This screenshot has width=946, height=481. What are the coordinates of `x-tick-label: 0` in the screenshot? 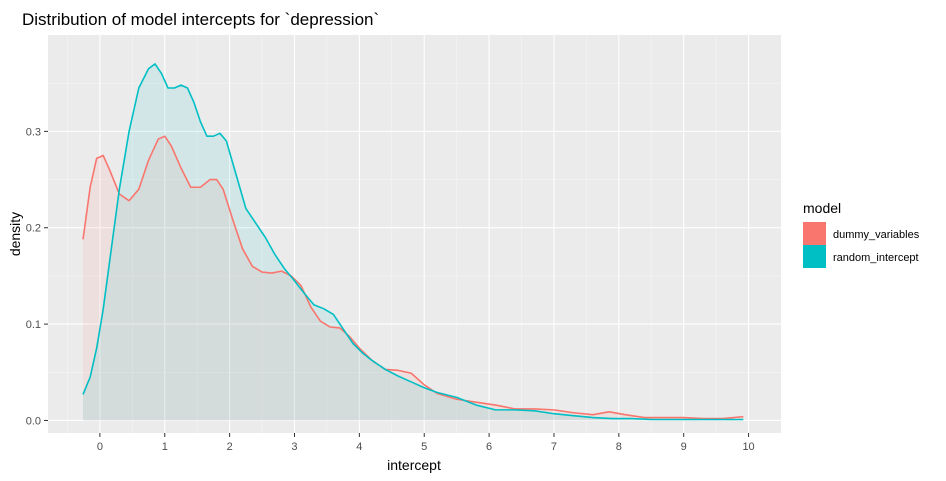 It's located at (100, 447).